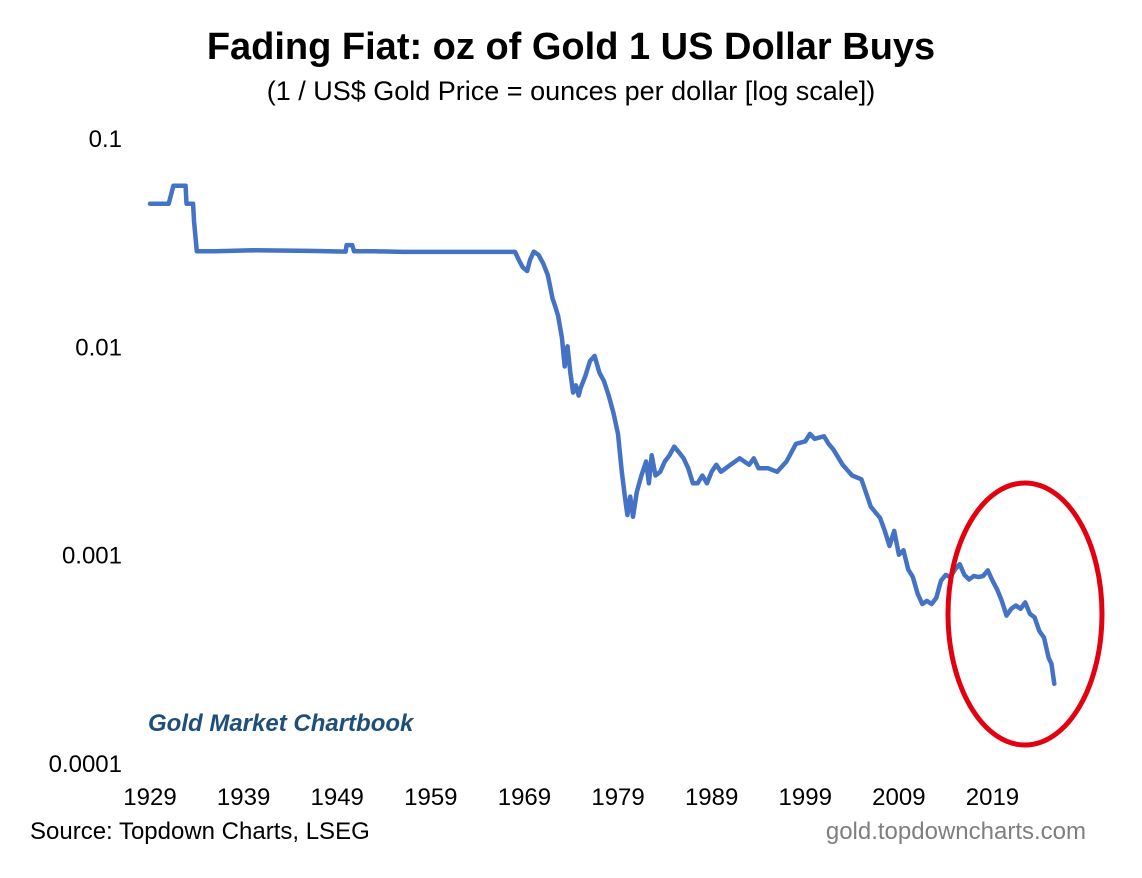 The width and height of the screenshot is (1142, 878). What do you see at coordinates (992, 797) in the screenshot?
I see `x-tick-label: 2019` at bounding box center [992, 797].